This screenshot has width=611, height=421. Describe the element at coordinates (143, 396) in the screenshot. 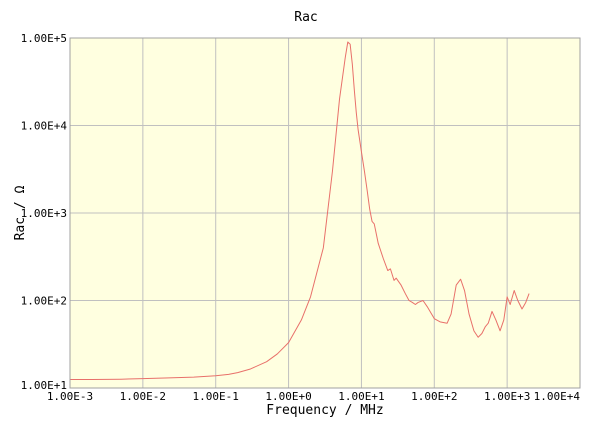

I see `x-tick-label: 1.00E-2` at that location.